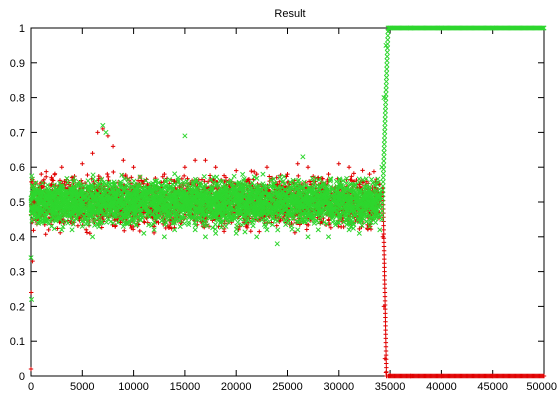 Image resolution: width=559 pixels, height=394 pixels. What do you see at coordinates (17, 133) in the screenshot?
I see `y-tick-label: 0.7` at bounding box center [17, 133].